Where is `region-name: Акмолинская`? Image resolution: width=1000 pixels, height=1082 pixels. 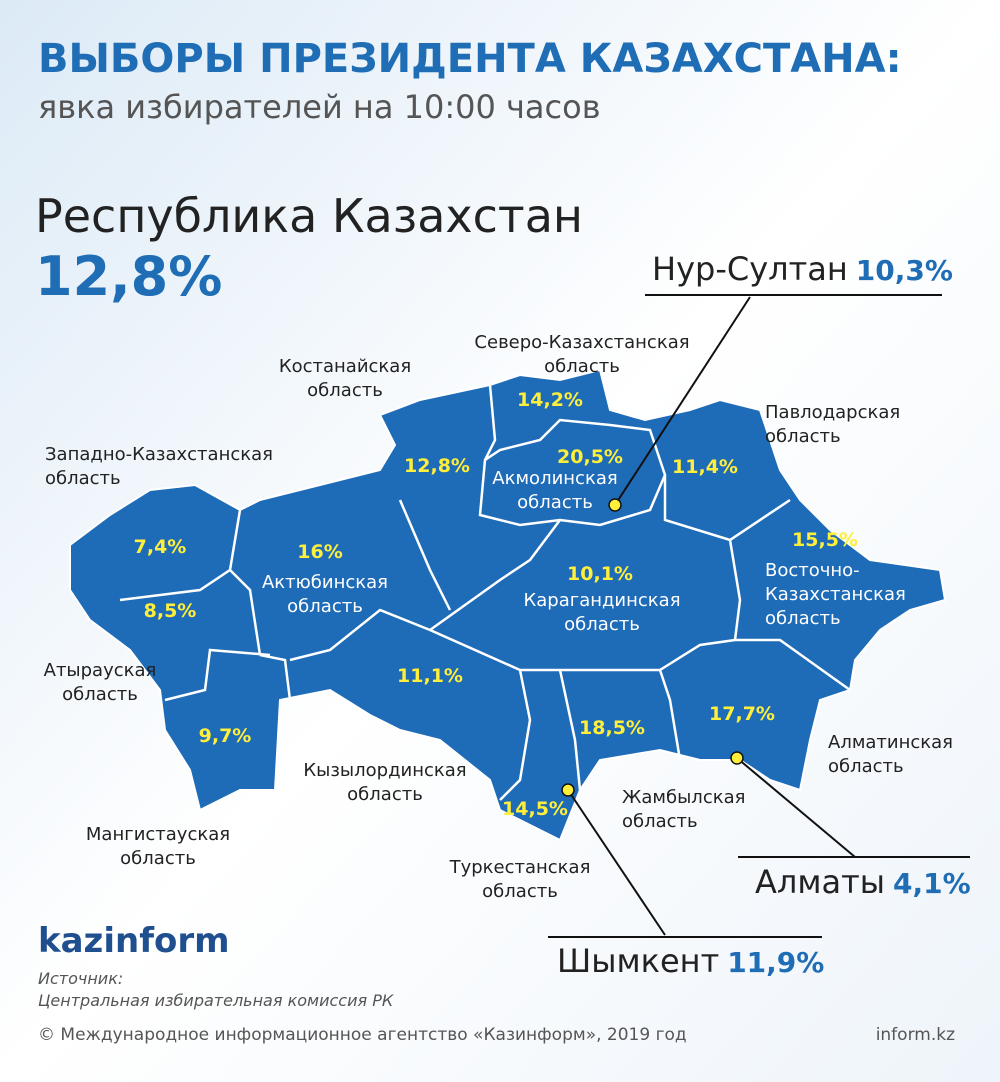 region-name: Акмолинская is located at coordinates (554, 478).